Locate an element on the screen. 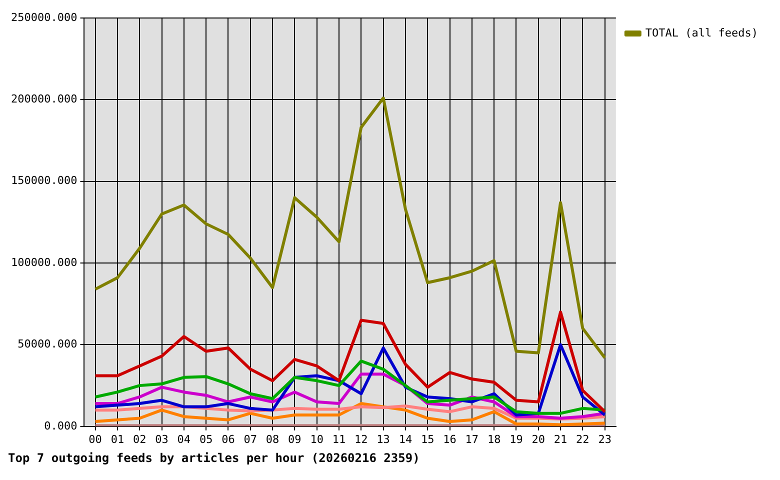 Image resolution: width=780 pixels, height=480 pixels. x-tick-label: 21 is located at coordinates (561, 439).